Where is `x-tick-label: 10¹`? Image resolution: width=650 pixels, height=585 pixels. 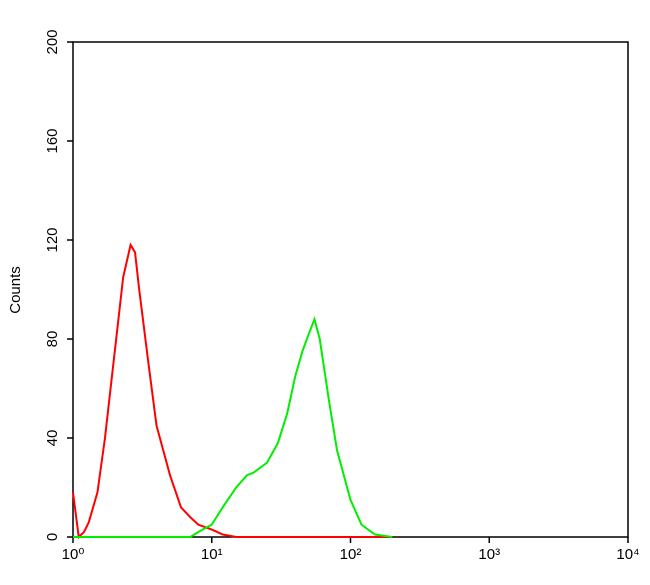 x-tick-label: 10¹ is located at coordinates (212, 554).